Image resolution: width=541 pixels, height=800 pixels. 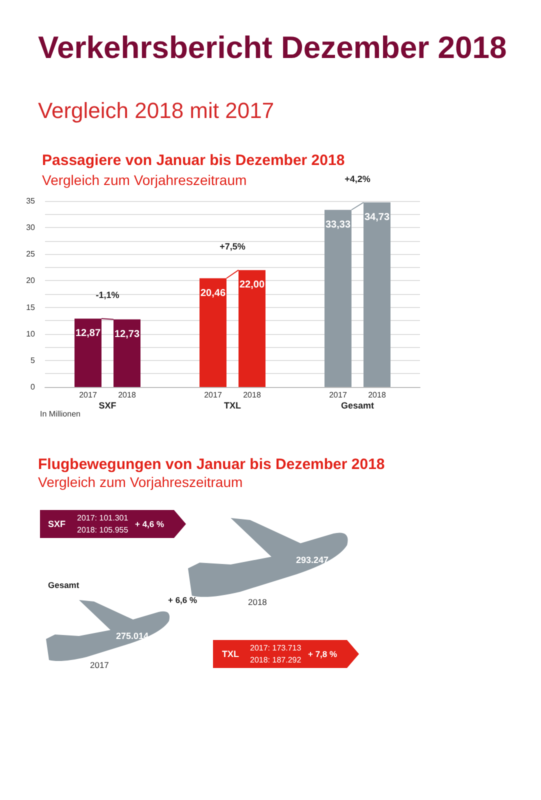 What do you see at coordinates (357, 405) in the screenshot?
I see `x-tick-label: Gesamt` at bounding box center [357, 405].